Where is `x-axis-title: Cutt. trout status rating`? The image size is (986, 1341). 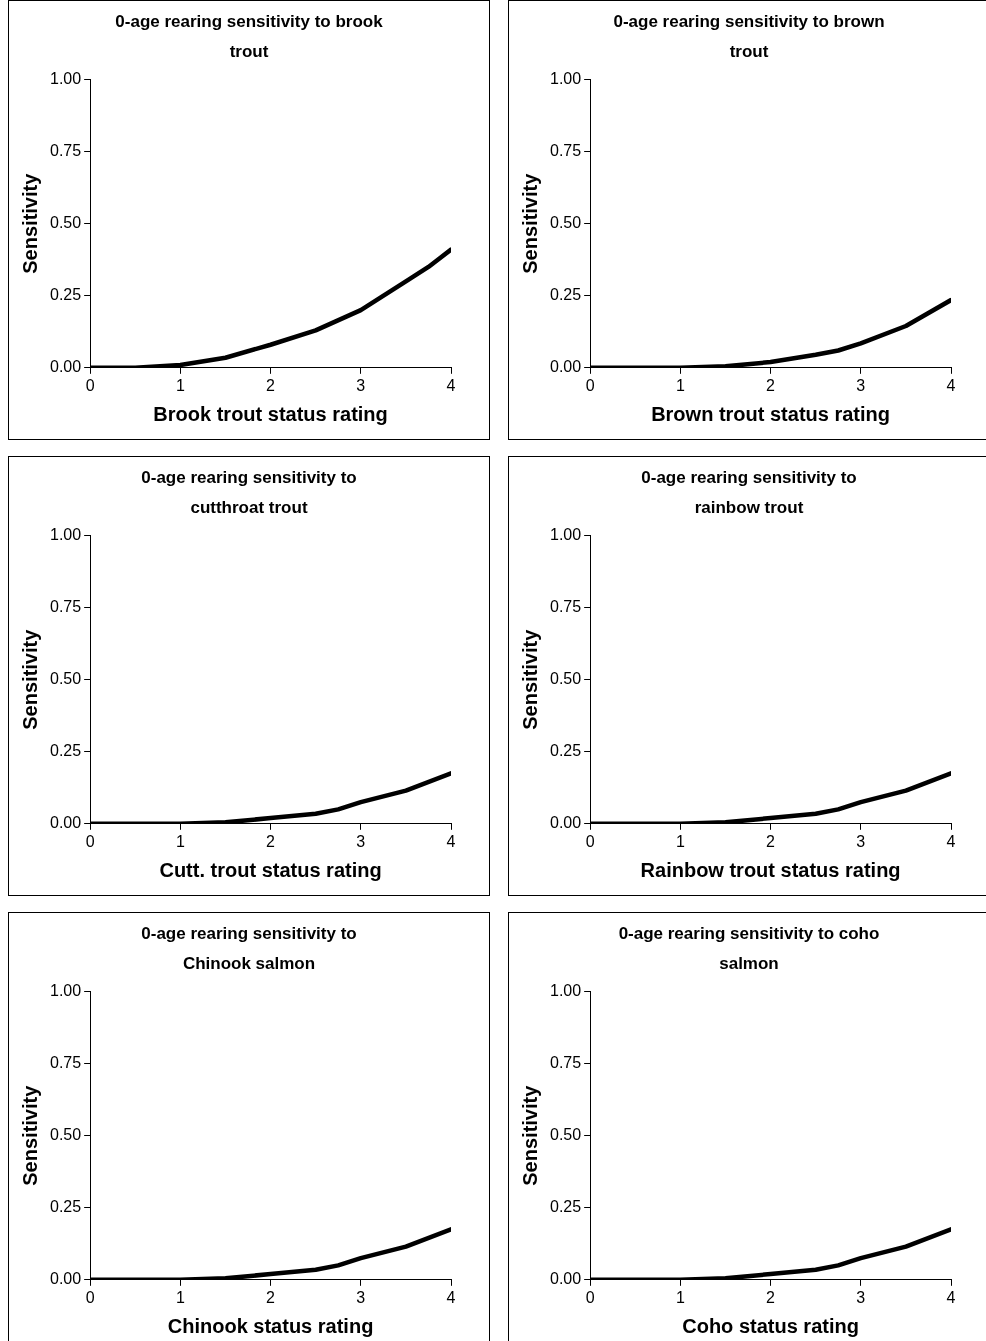 x-axis-title: Cutt. trout status rating is located at coordinates (270, 869).